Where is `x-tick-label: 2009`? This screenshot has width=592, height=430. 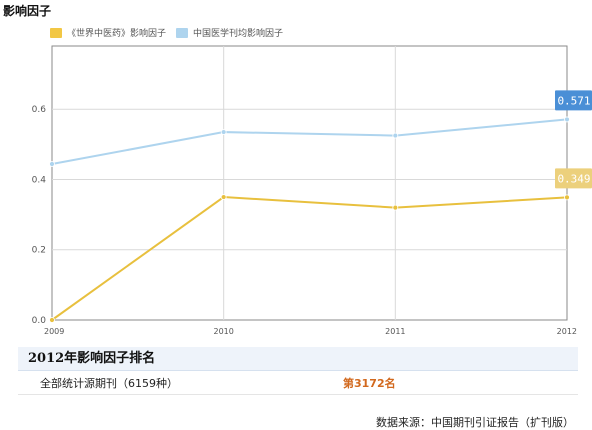 x-tick-label: 2009 is located at coordinates (54, 331).